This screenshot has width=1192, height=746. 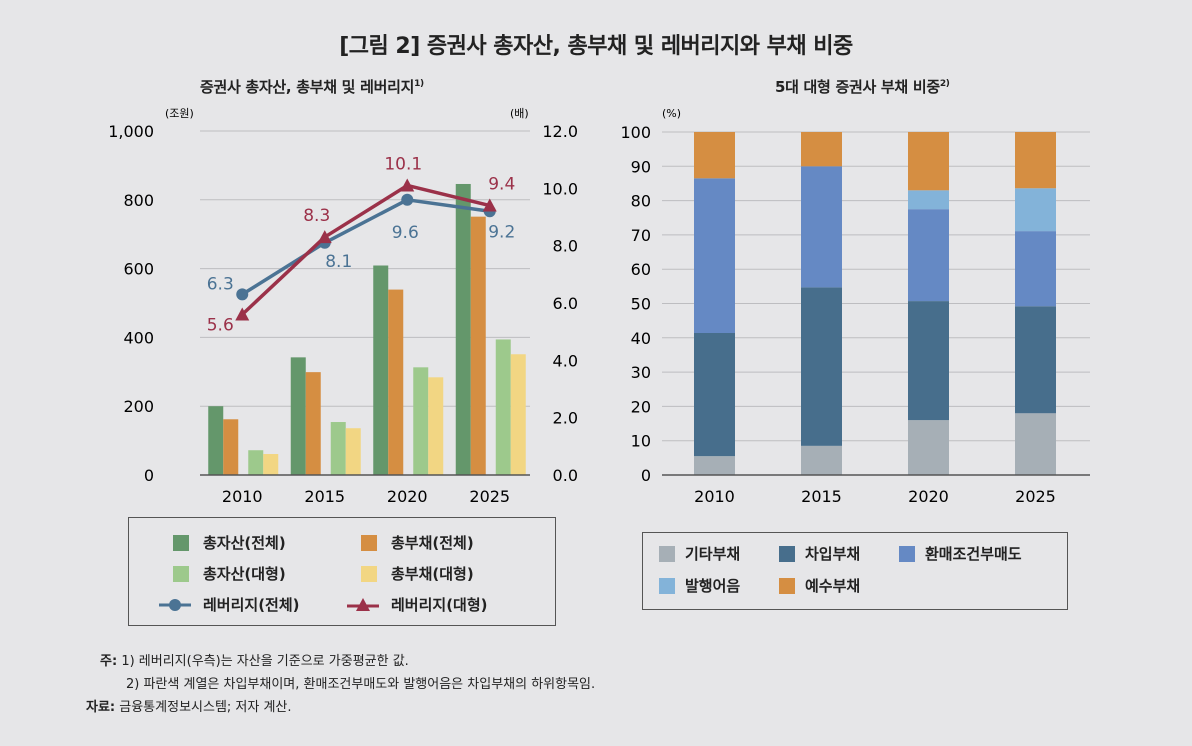 I want to click on y-tick-label: 200, so click(x=138, y=406).